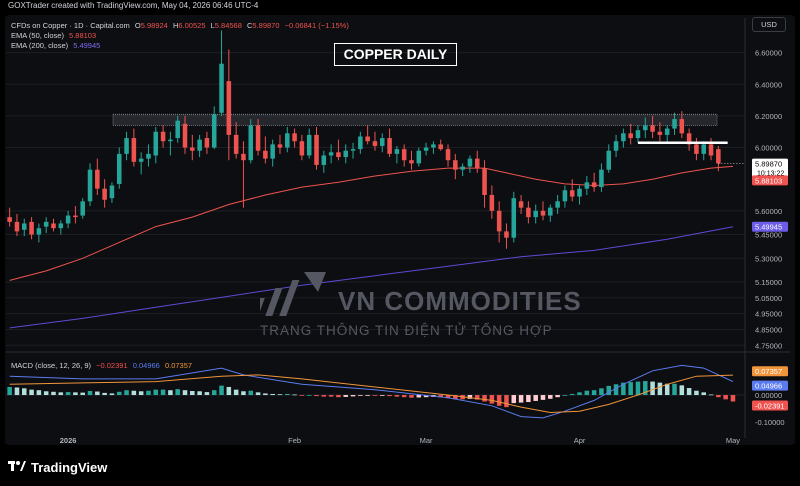 This screenshot has height=486, width=800. I want to click on watermark-logo-icon, so click(293, 294).